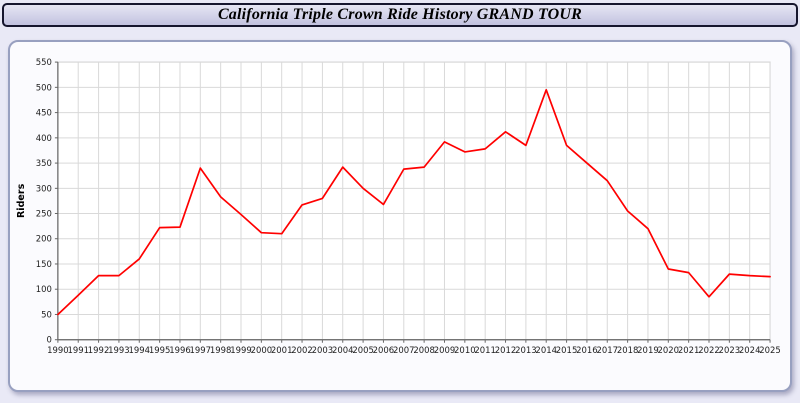 Image resolution: width=800 pixels, height=403 pixels. Describe the element at coordinates (709, 351) in the screenshot. I see `x-tick-label: 2022` at that location.